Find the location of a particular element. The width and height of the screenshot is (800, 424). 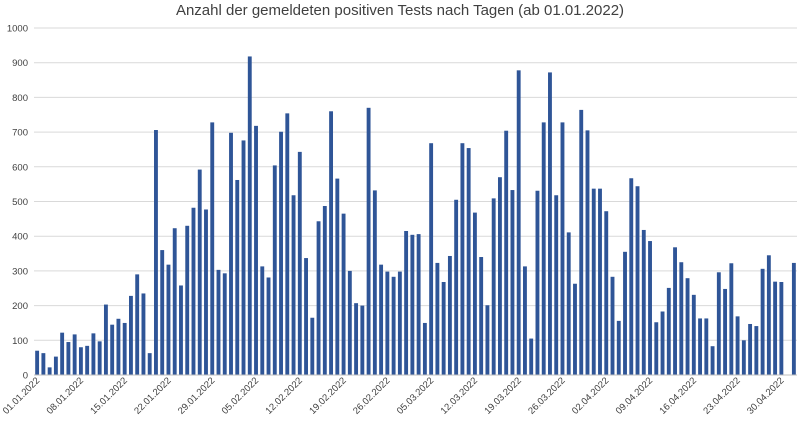

x-tick-label: 01.01.2022 is located at coordinates (21, 395).